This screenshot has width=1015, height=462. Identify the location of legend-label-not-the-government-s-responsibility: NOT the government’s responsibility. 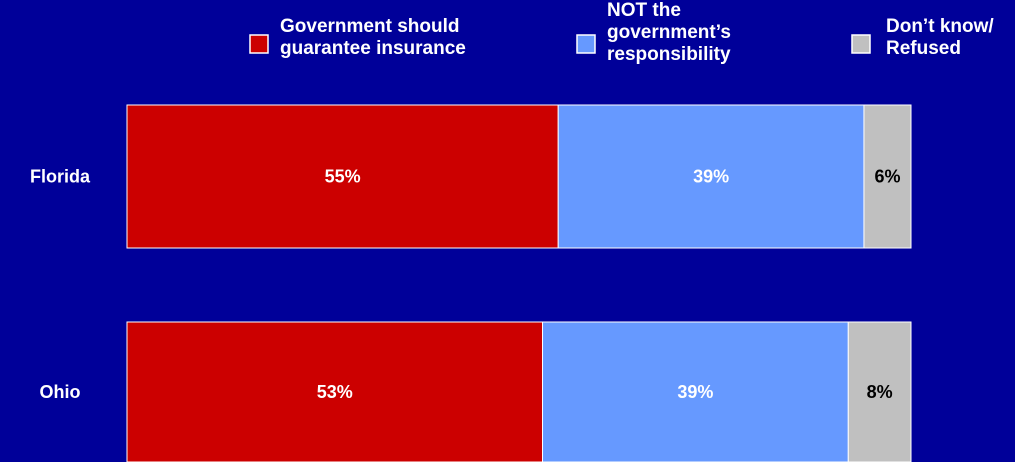
(669, 32).